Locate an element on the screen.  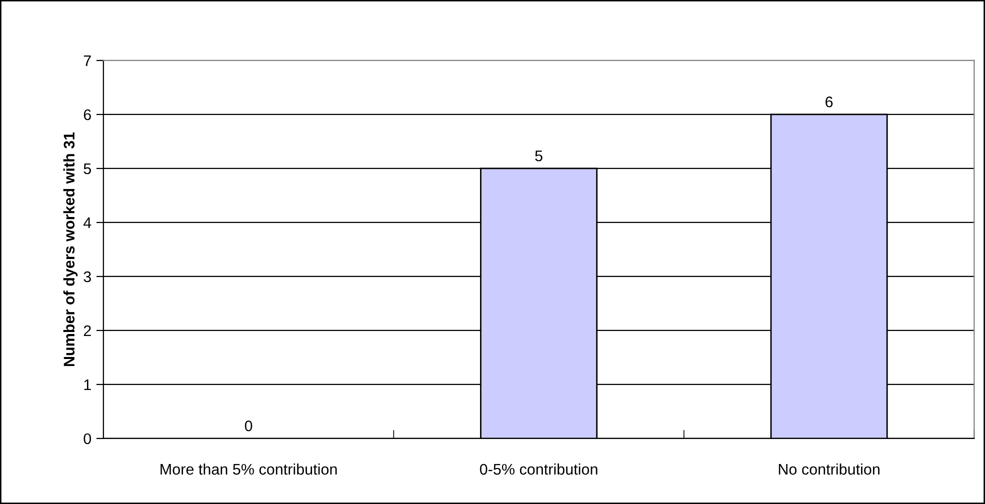
x-tick-label: More than 5% contribution is located at coordinates (248, 469).